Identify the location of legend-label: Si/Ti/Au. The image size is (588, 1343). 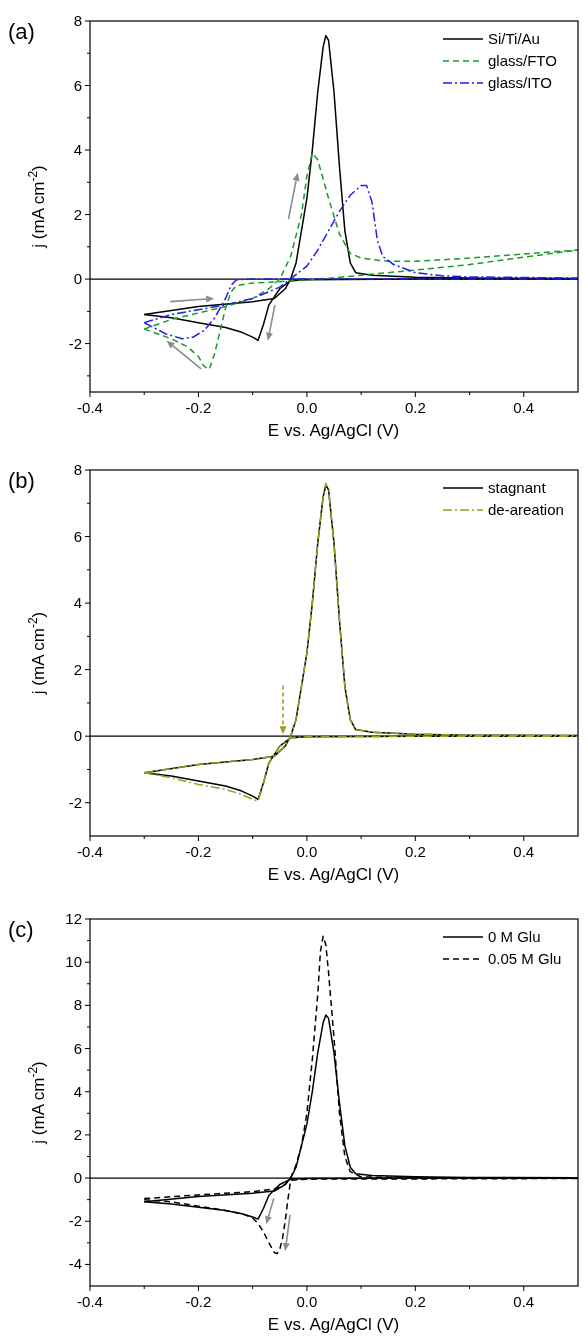
(514, 38).